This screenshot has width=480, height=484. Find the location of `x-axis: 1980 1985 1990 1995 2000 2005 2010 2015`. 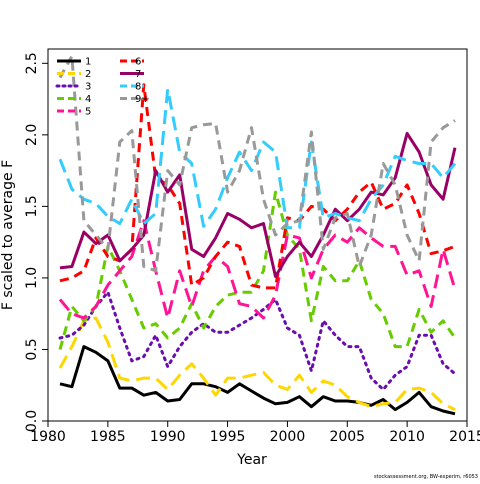

x-axis: 1980 1985 1990 1995 2000 2005 2010 2015 is located at coordinates (255, 433).